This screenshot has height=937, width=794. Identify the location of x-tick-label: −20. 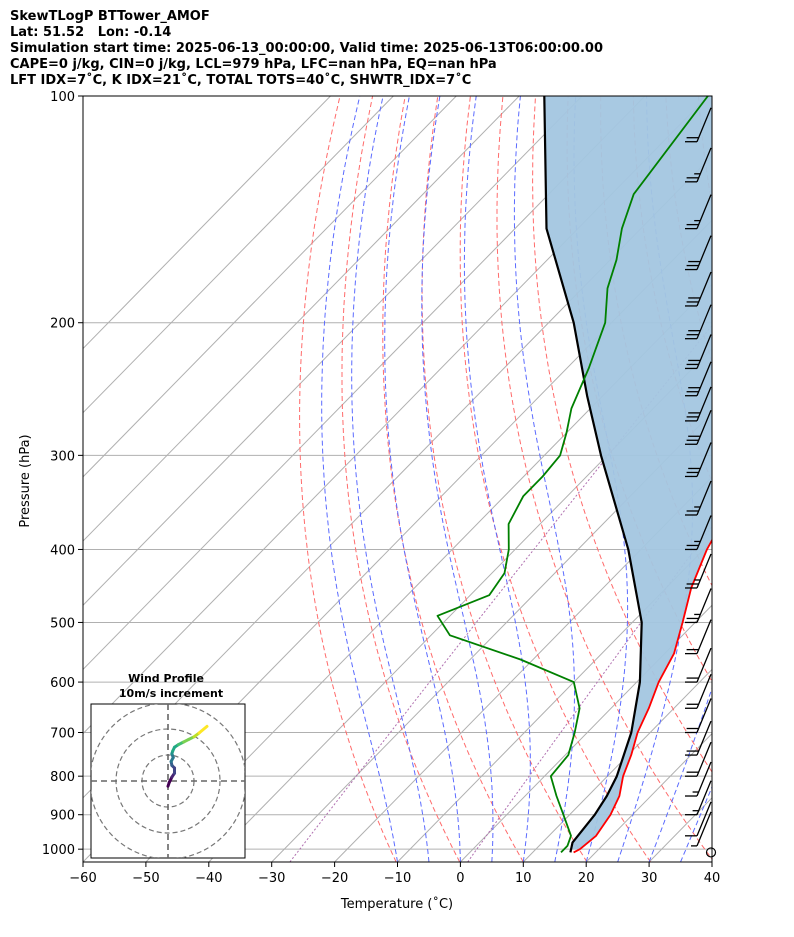
(334, 878).